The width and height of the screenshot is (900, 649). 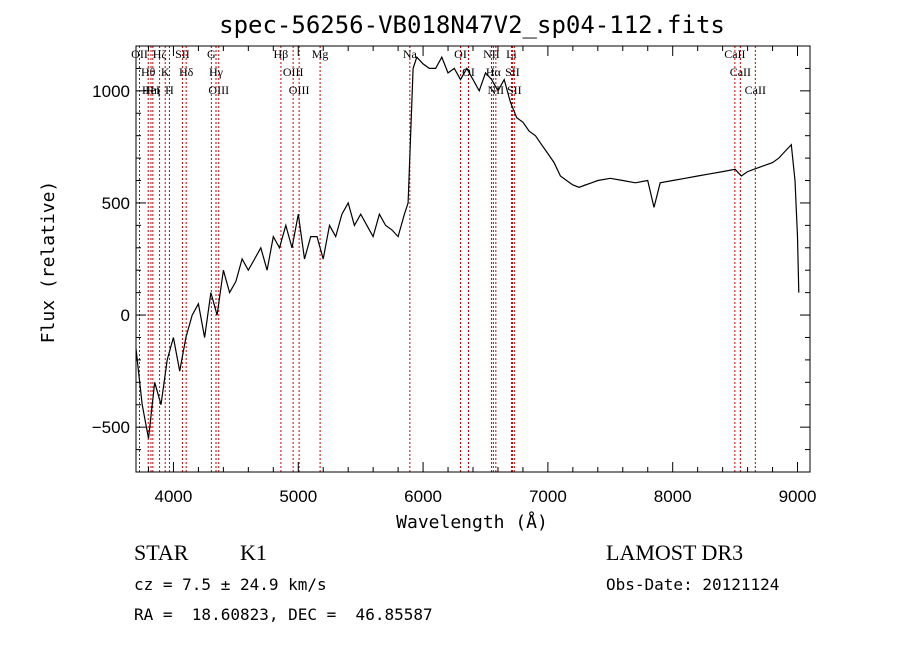 I want to click on emission-line-label: G, so click(x=211, y=54).